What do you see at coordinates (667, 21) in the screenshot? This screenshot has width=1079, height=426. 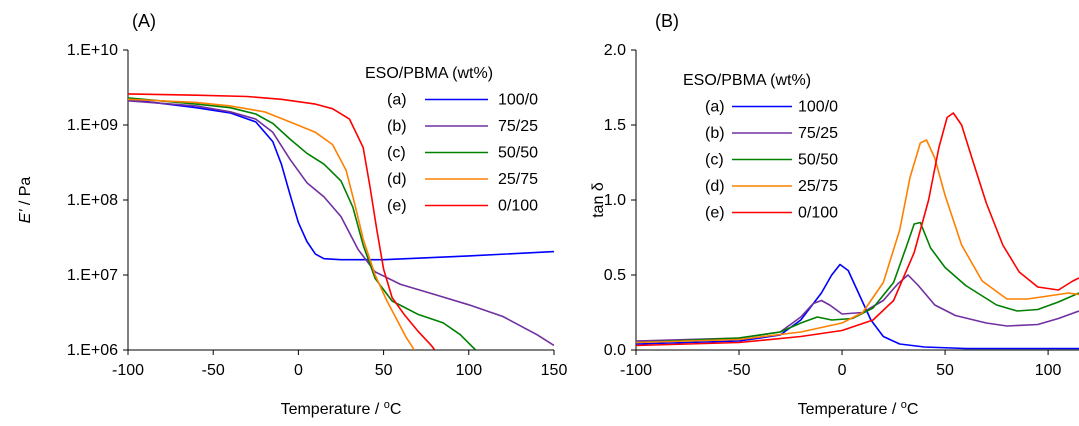 I see `panel-label: (B)` at bounding box center [667, 21].